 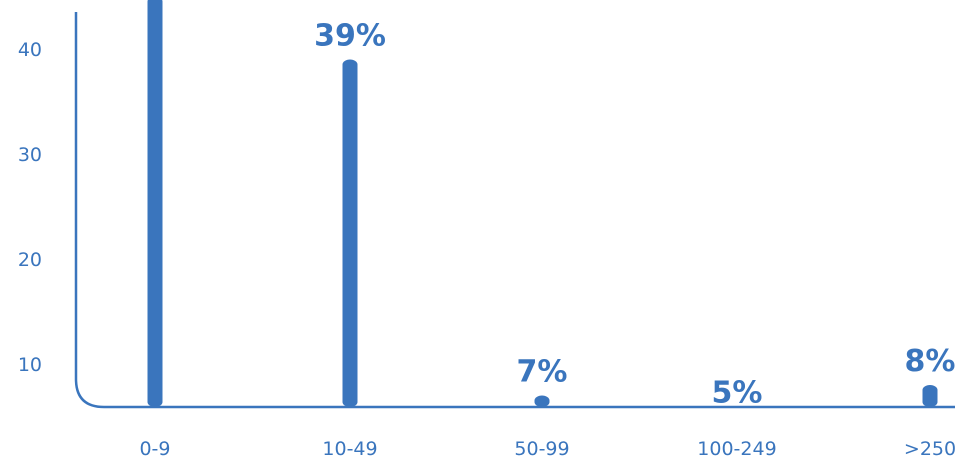 What do you see at coordinates (30, 155) in the screenshot?
I see `y-tick-label: 30` at bounding box center [30, 155].